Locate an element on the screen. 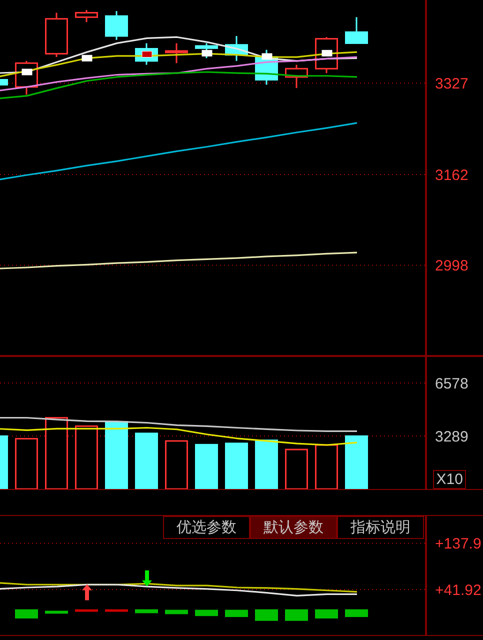 Image resolution: width=483 pixels, height=640 pixels. y-tick-label: 3327 is located at coordinates (451, 83).